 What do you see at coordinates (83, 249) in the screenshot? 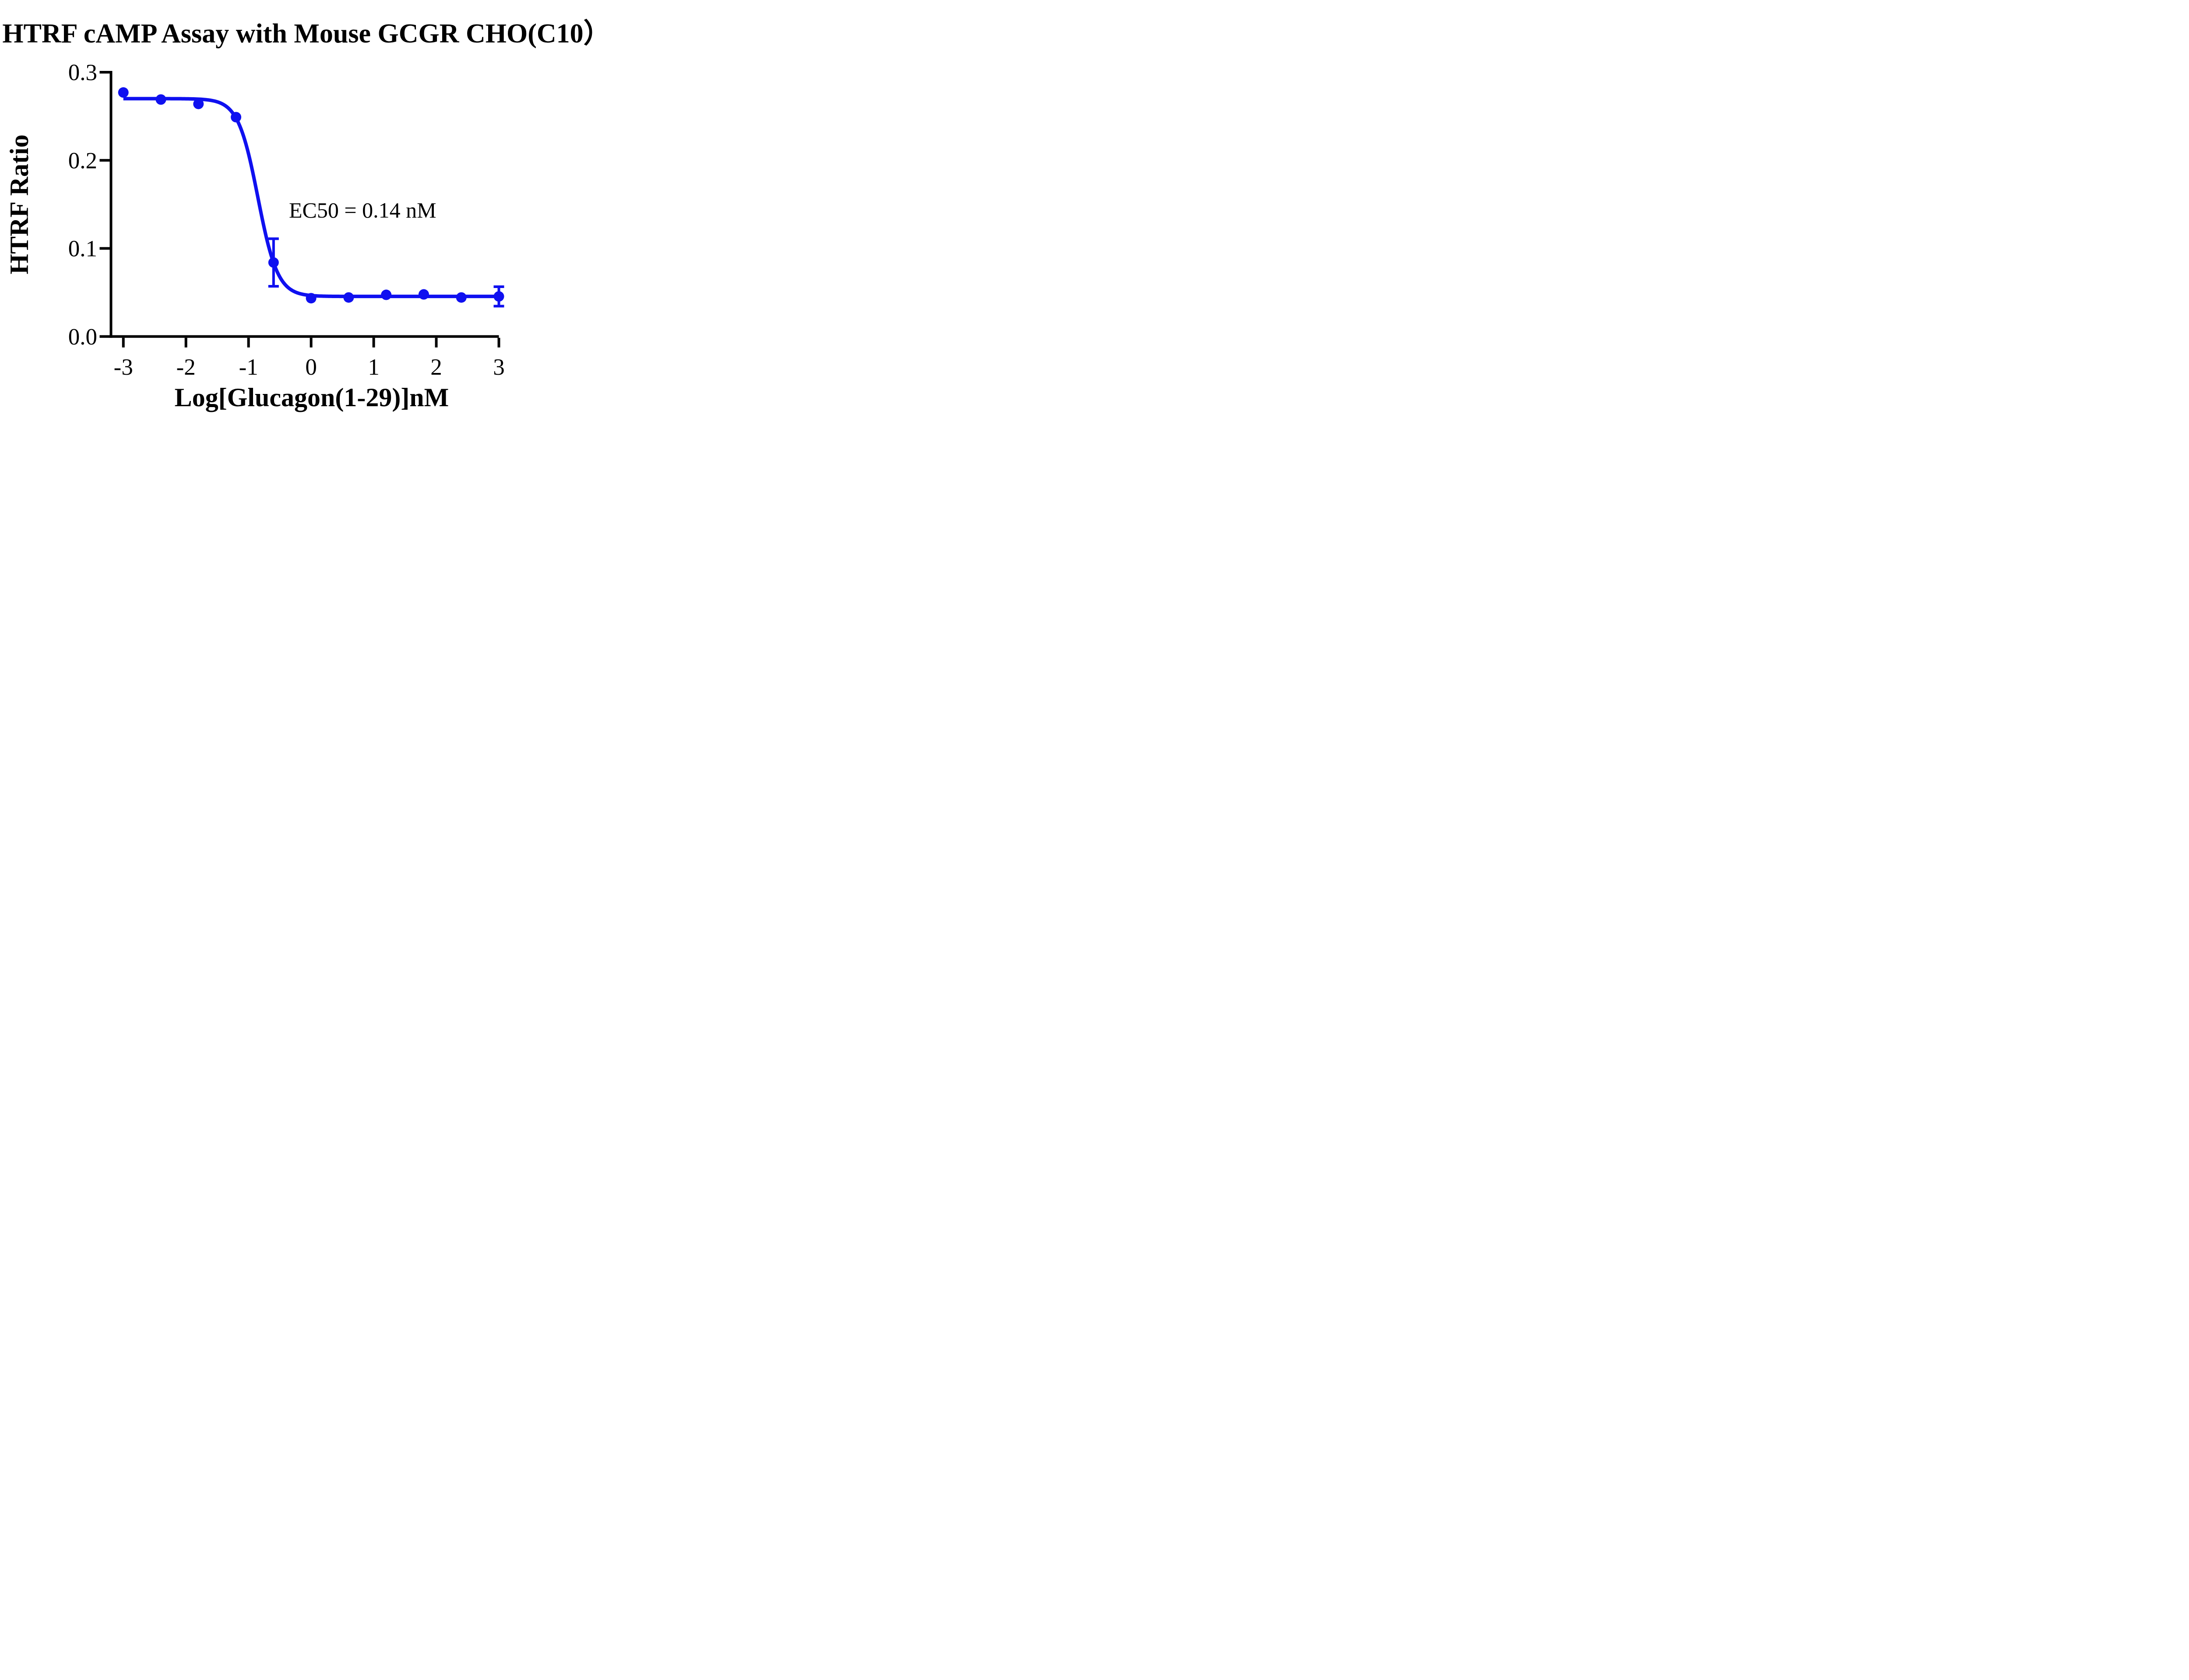
I see `y-tick-label: 0.1` at bounding box center [83, 249].